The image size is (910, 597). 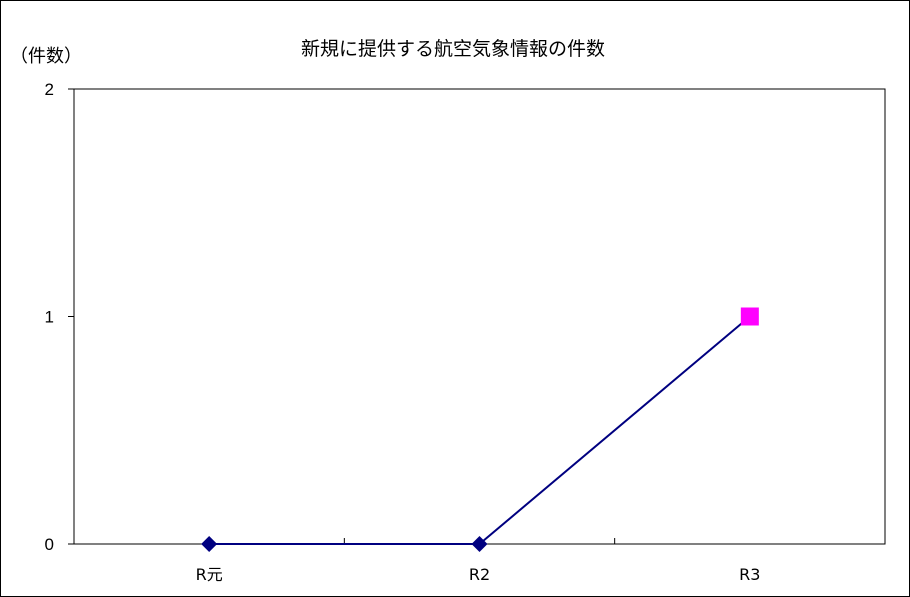 I want to click on y-tick-label: 0, so click(x=49, y=544).